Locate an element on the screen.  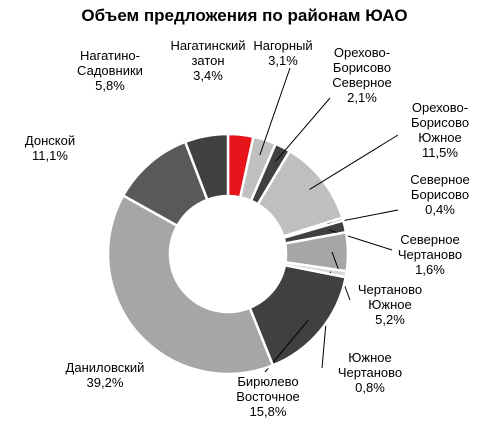
category-label: Нагатинский затон is located at coordinates (208, 53).